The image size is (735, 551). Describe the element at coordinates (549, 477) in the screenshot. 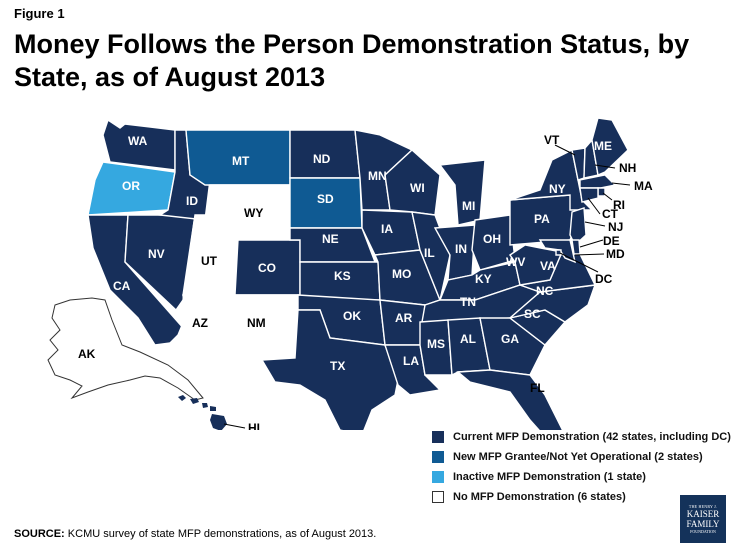

I see `legend-label-inactive: Inactive MFP Demonstration (1 state)` at that location.